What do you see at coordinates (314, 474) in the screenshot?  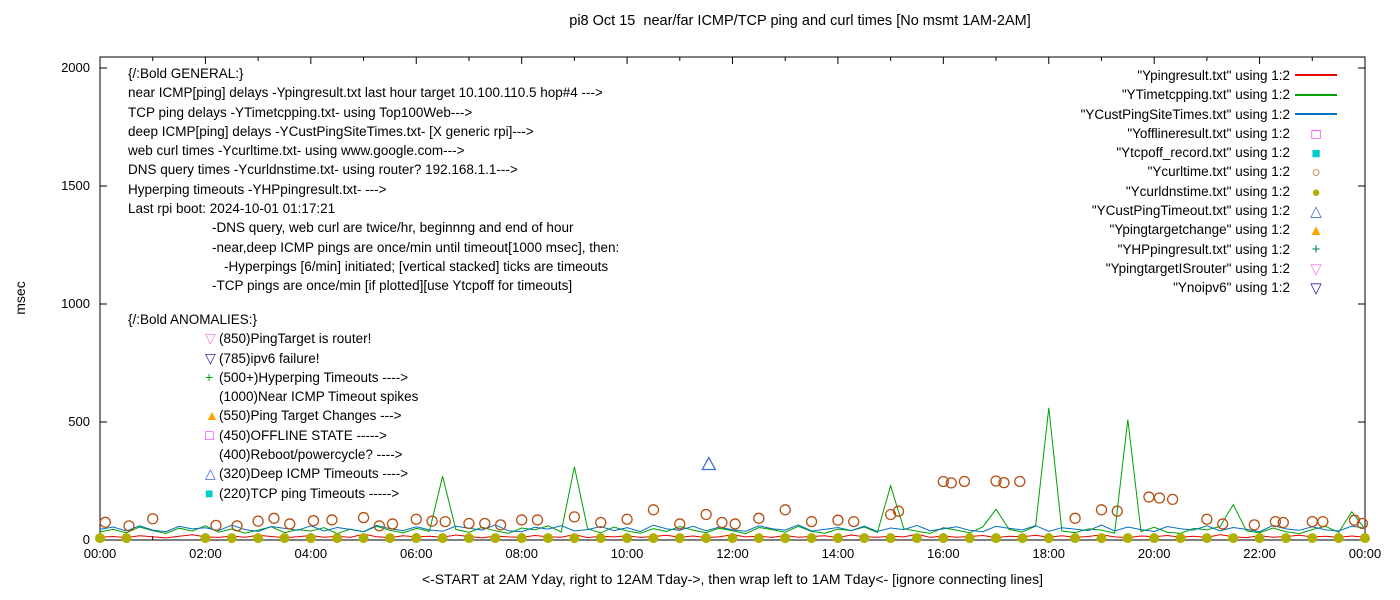 I see `anomaly-text: (320)Deep ICMP Timeouts ---->` at bounding box center [314, 474].